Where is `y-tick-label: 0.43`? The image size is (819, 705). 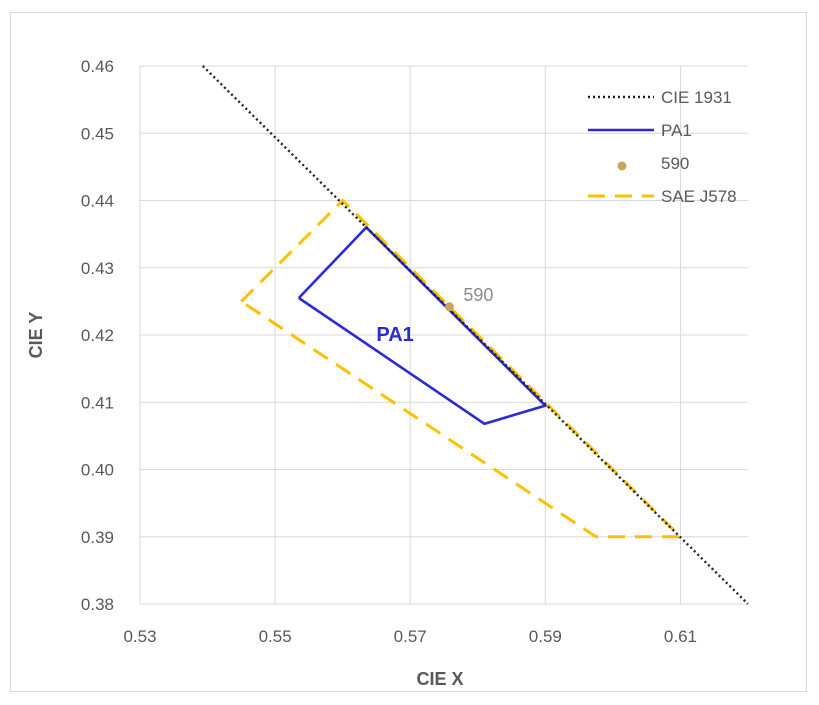
y-tick-label: 0.43 is located at coordinates (97, 268).